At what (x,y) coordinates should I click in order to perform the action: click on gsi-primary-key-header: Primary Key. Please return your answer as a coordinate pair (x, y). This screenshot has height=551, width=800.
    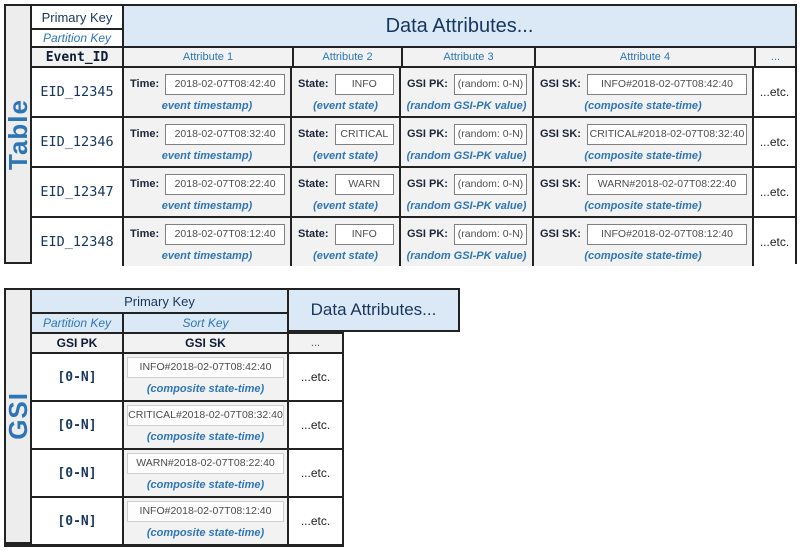
    Looking at the image, I should click on (159, 301).